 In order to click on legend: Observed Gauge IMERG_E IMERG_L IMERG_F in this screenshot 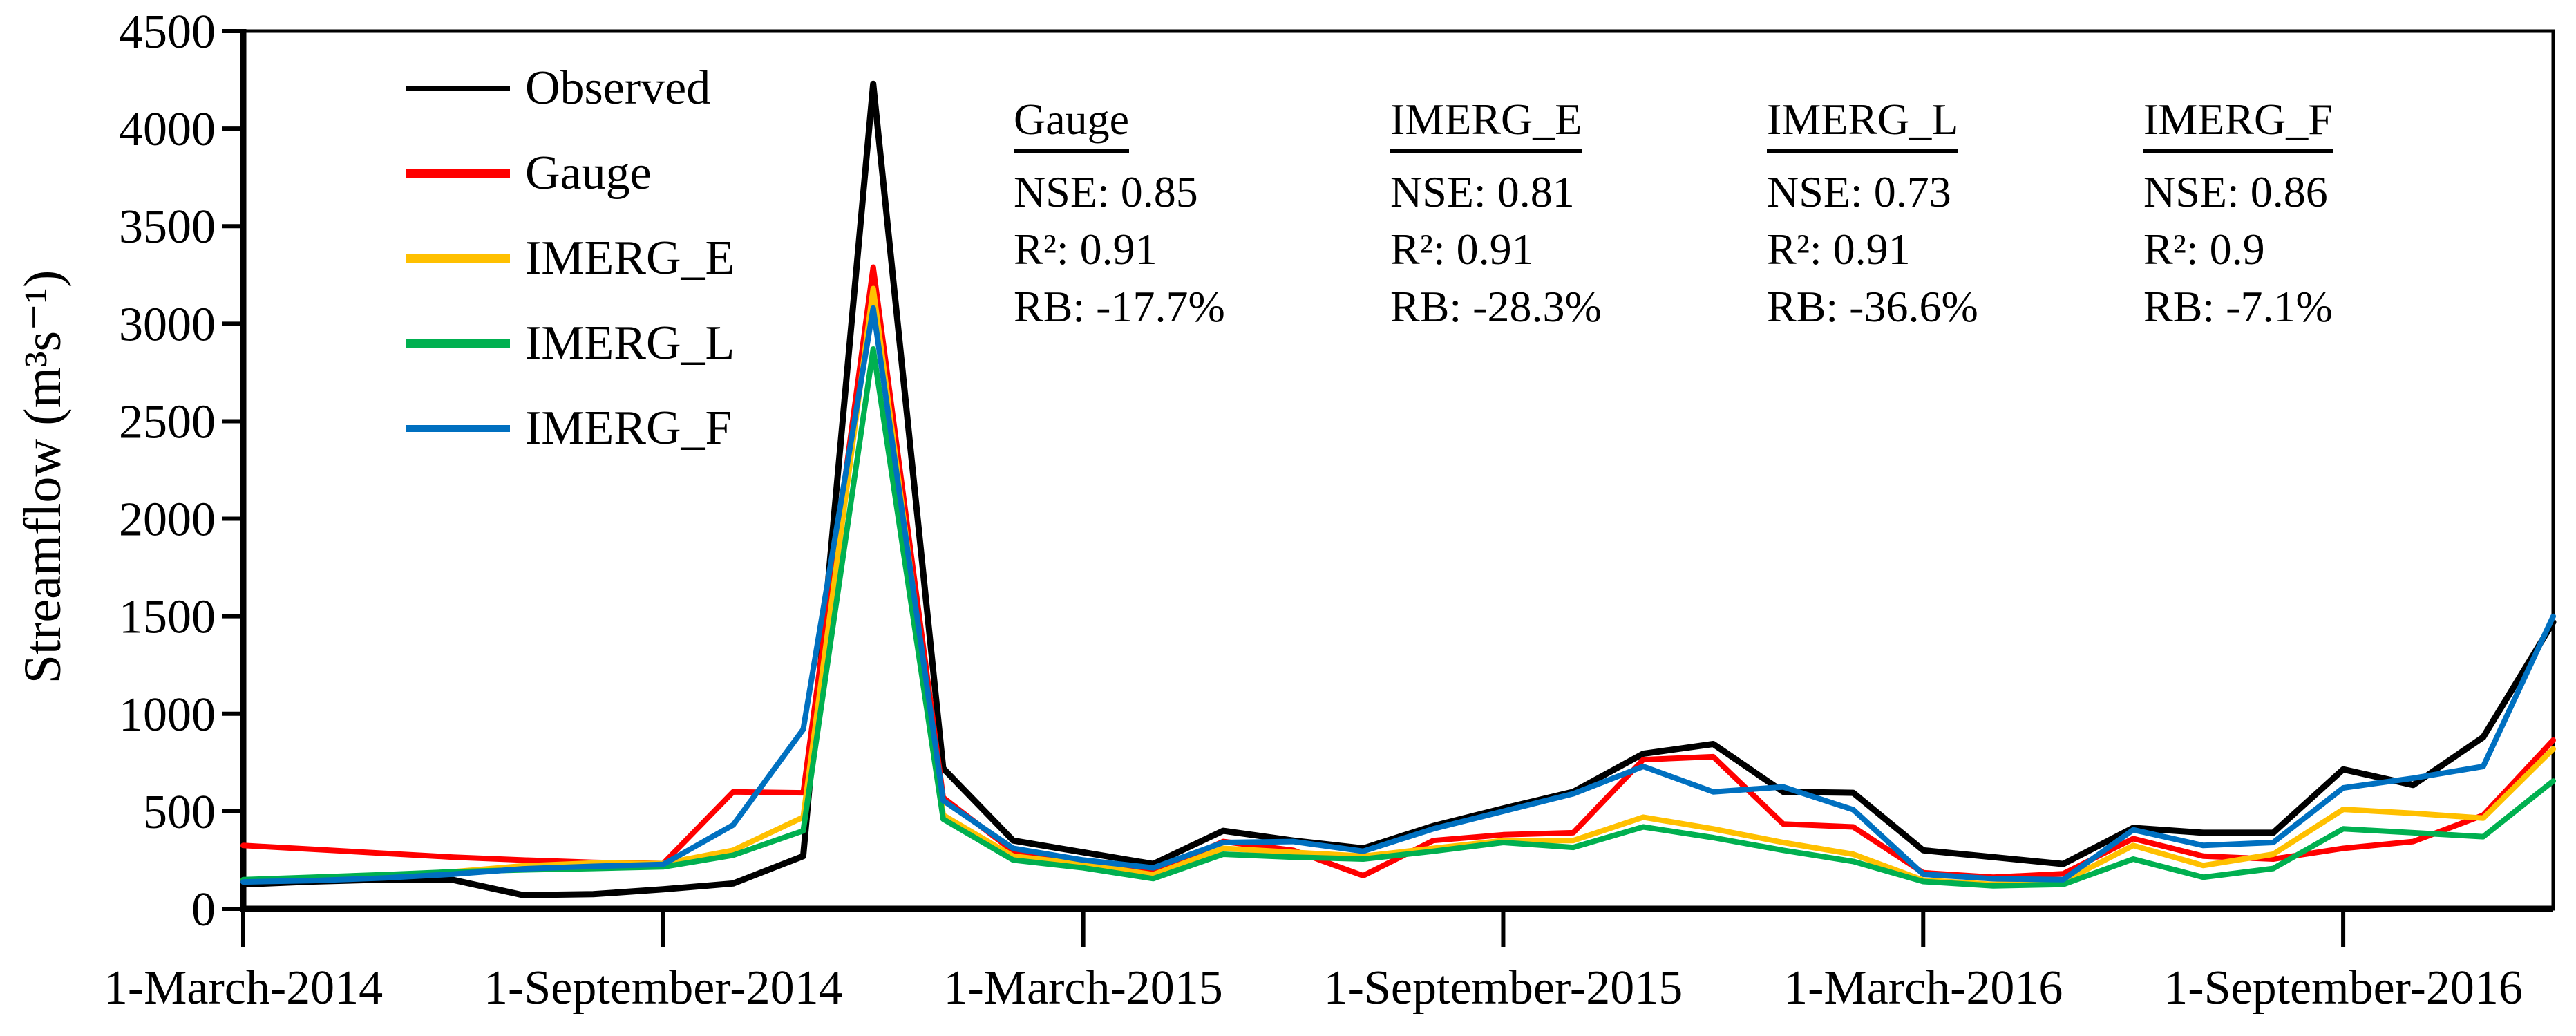, I will do `click(570, 258)`.